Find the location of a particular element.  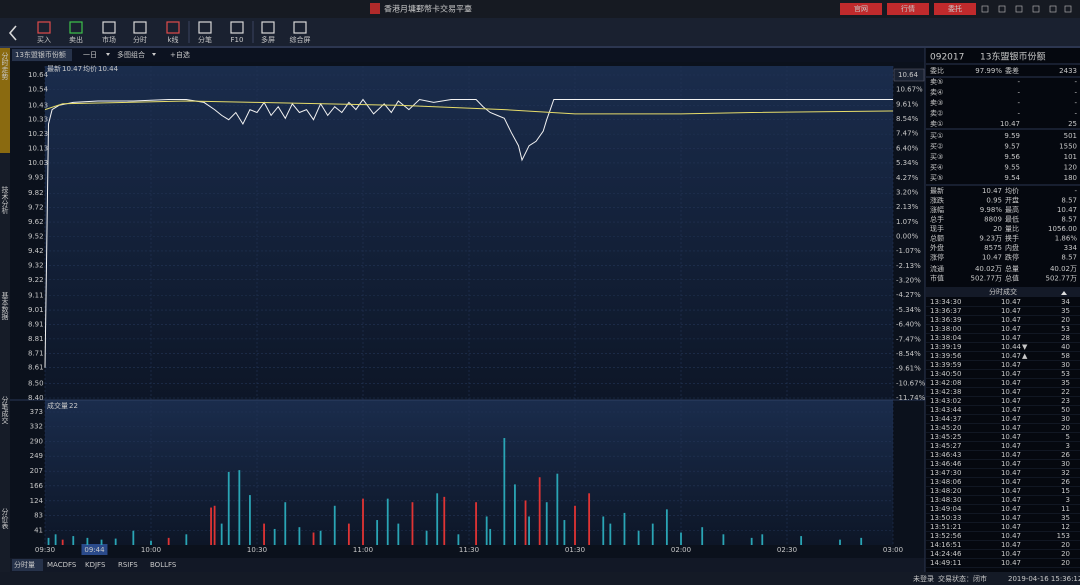

bottom-tab: MACDFS is located at coordinates (62, 565).